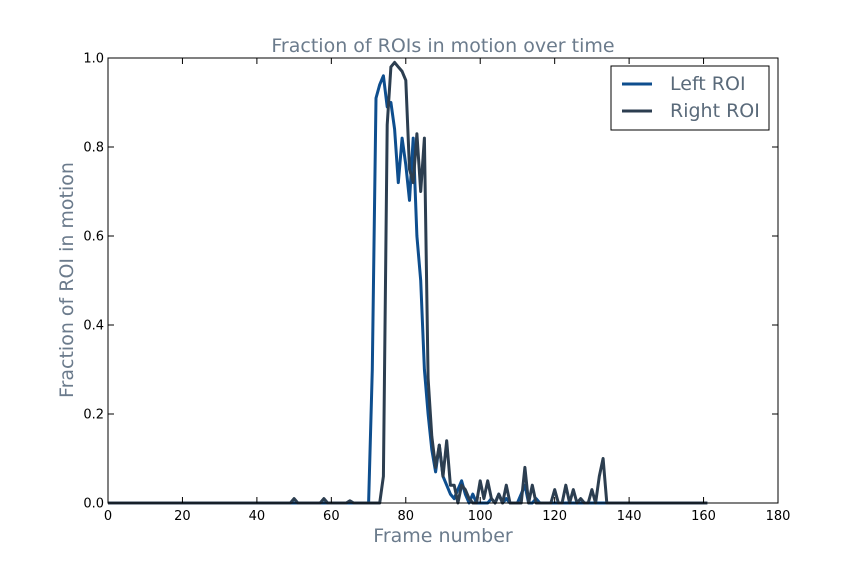  Describe the element at coordinates (331, 516) in the screenshot. I see `x-tick-label: 60` at that location.